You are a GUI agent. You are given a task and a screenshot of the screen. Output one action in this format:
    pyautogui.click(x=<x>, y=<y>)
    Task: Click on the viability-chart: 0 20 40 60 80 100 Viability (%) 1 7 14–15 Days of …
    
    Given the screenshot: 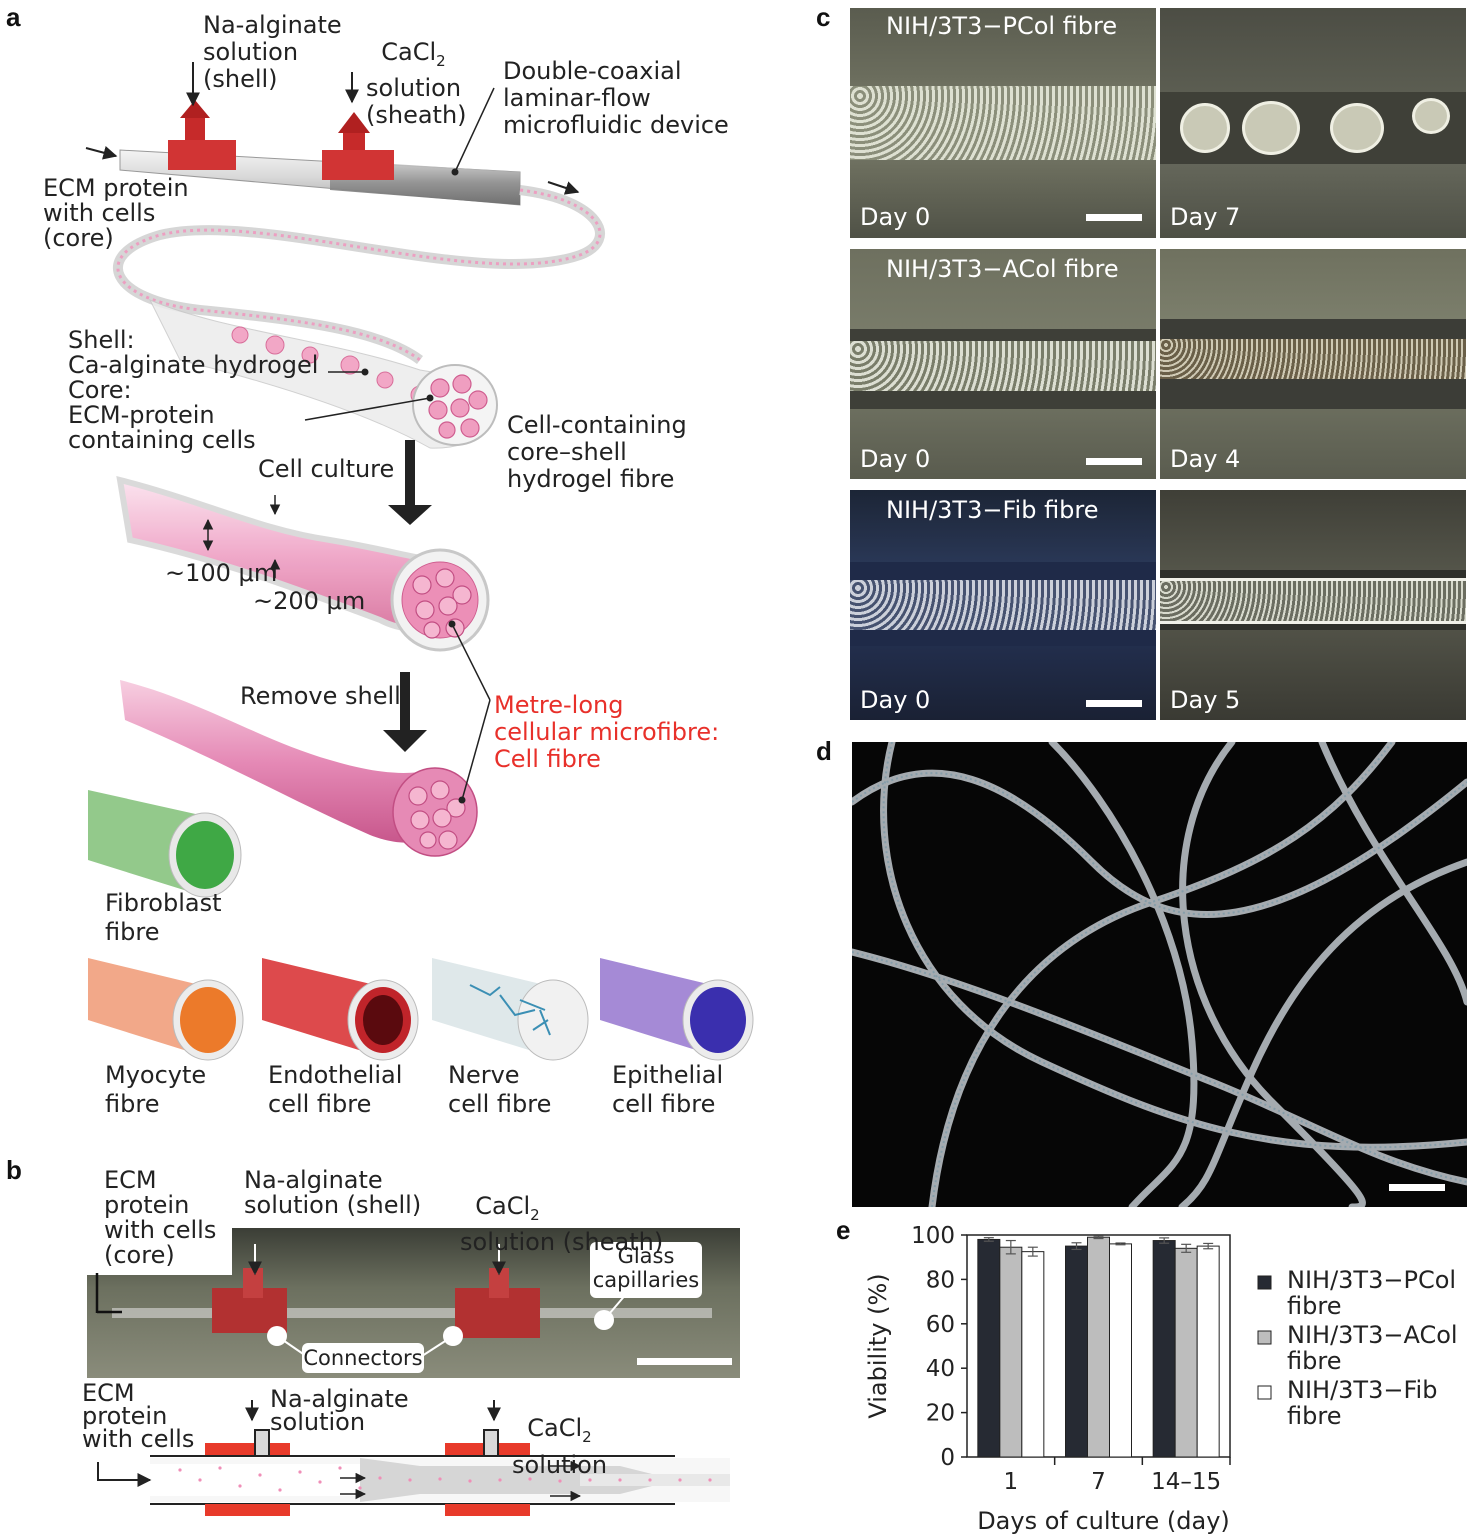 What is the action you would take?
    pyautogui.click(x=1161, y=1379)
    